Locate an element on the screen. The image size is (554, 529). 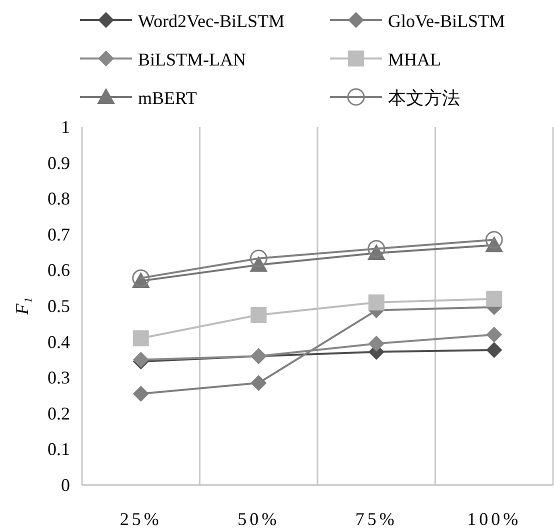
x-tick-label: 25% is located at coordinates (141, 519).